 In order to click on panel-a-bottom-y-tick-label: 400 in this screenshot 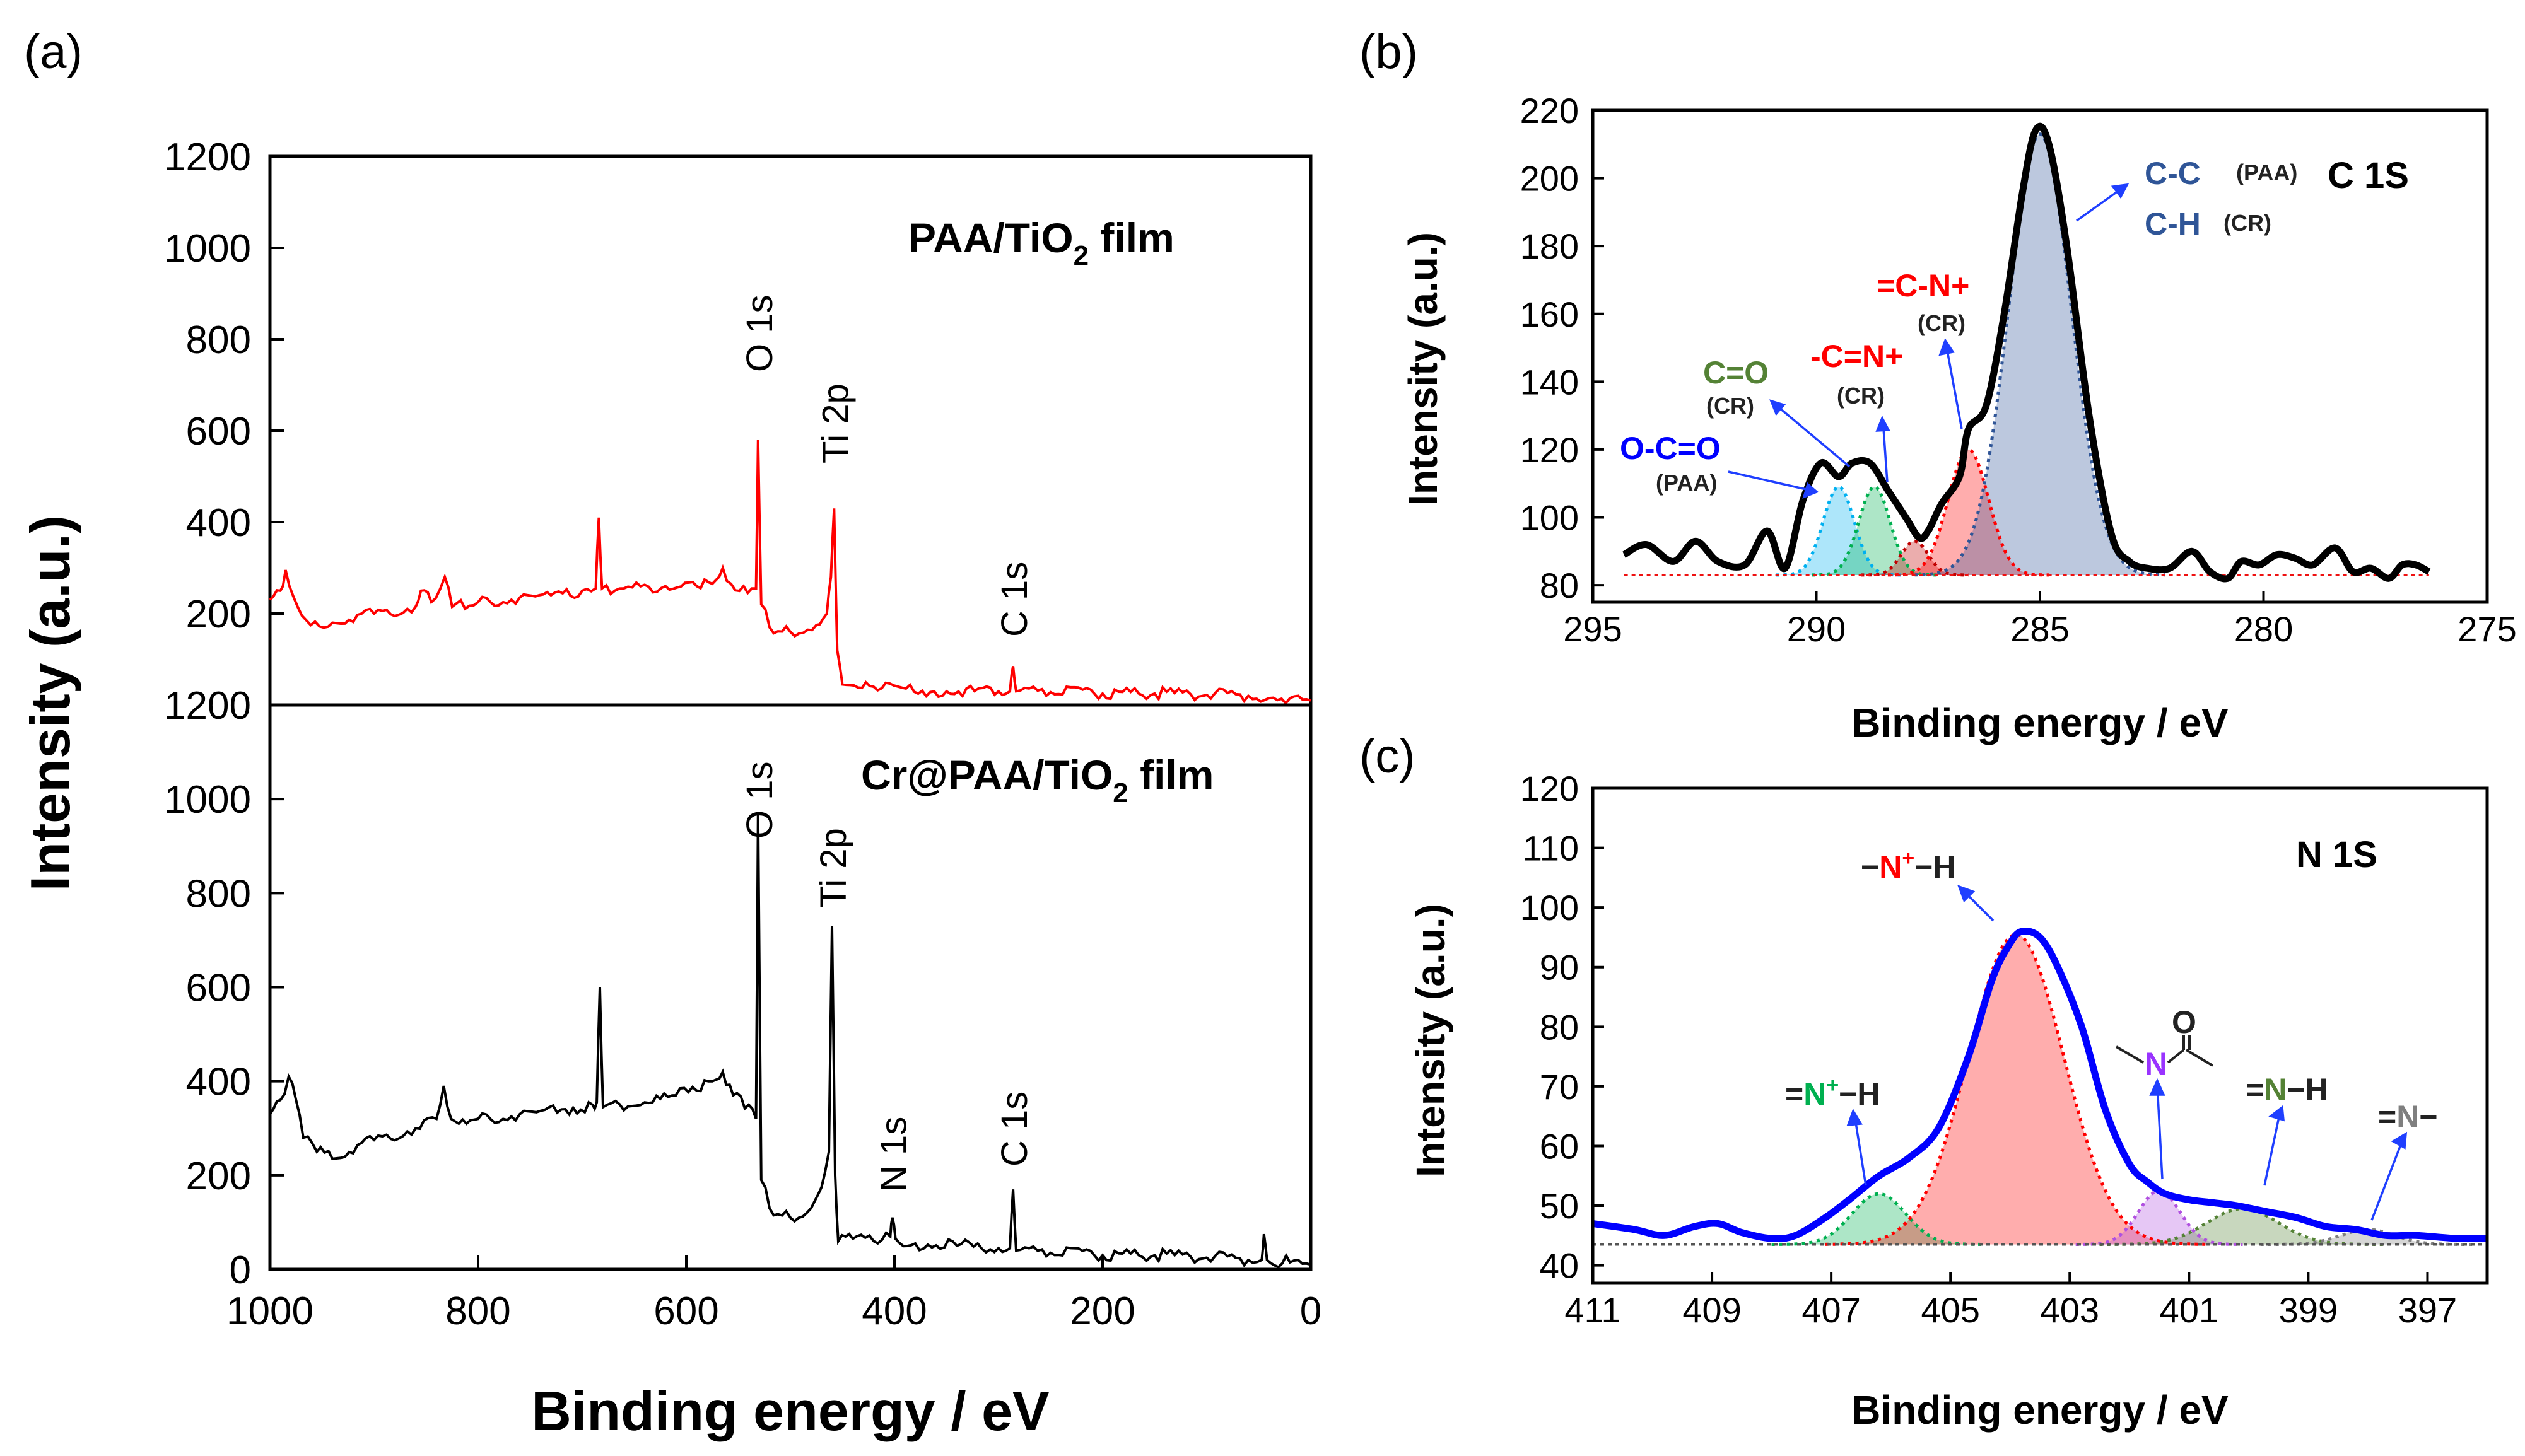, I will do `click(218, 1082)`.